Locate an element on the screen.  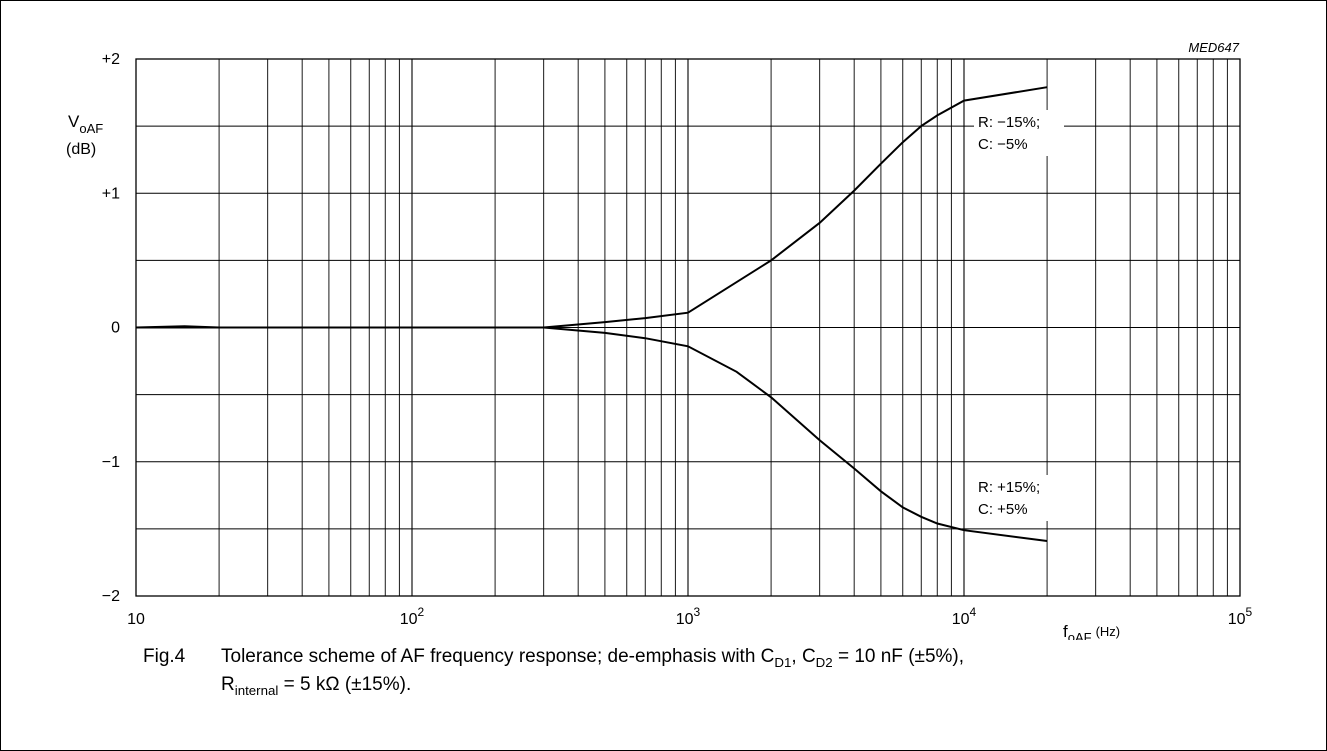
figure-code: MED647 is located at coordinates (1213, 47).